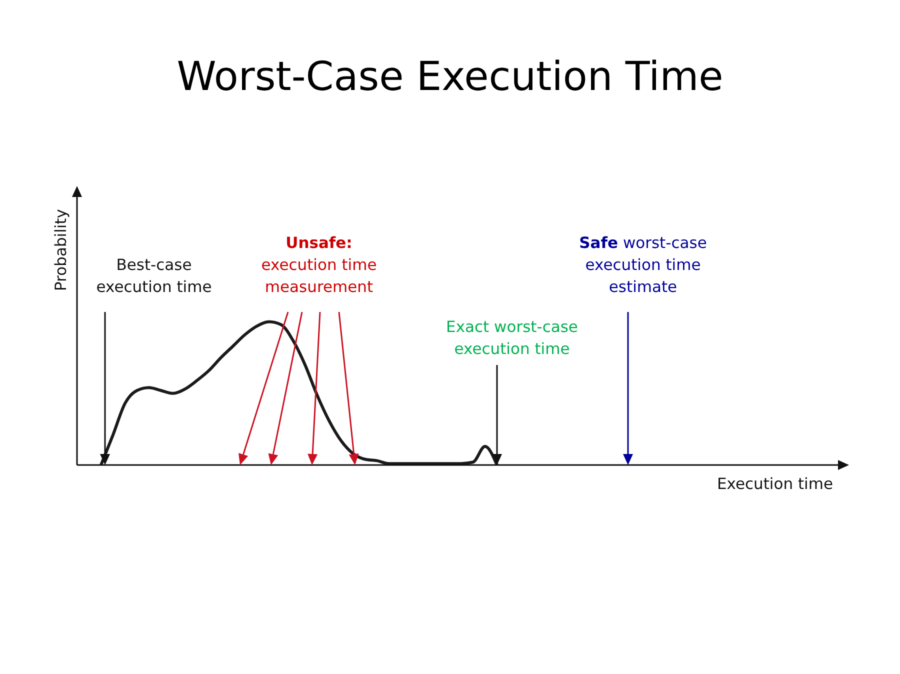 Image resolution: width=900 pixels, height=674 pixels. What do you see at coordinates (61, 250) in the screenshot?
I see `y-axis-title: Probability` at bounding box center [61, 250].